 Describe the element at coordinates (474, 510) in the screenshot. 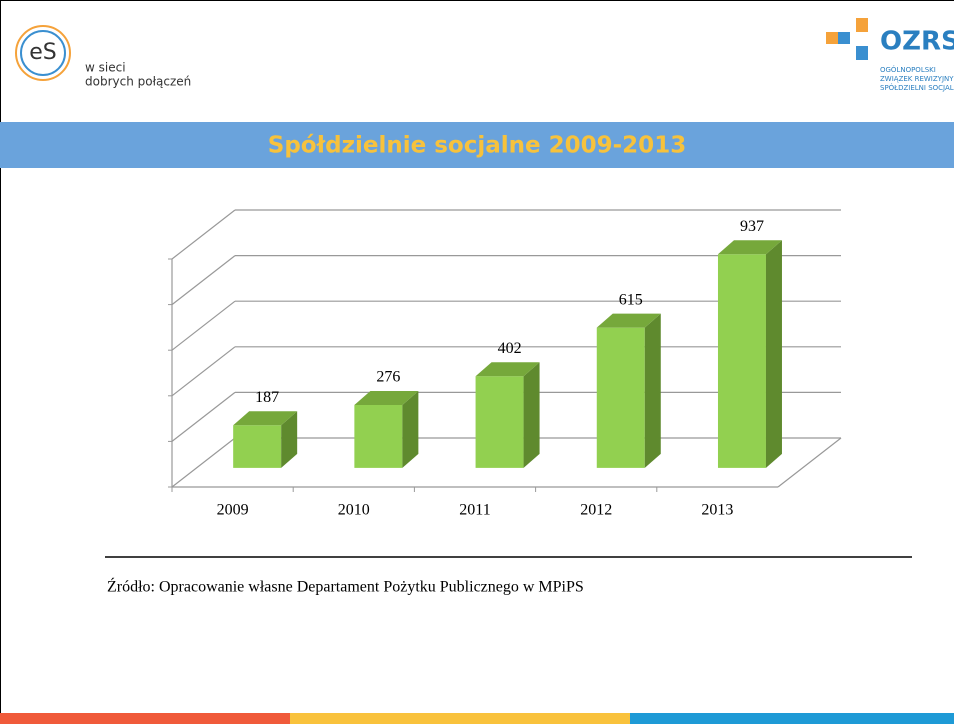

I see `x-tick-label: 2011` at that location.